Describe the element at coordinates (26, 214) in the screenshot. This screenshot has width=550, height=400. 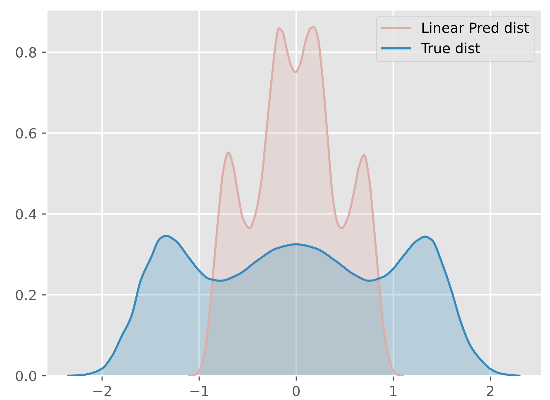
I see `y-tick-label: 0.4` at that location.